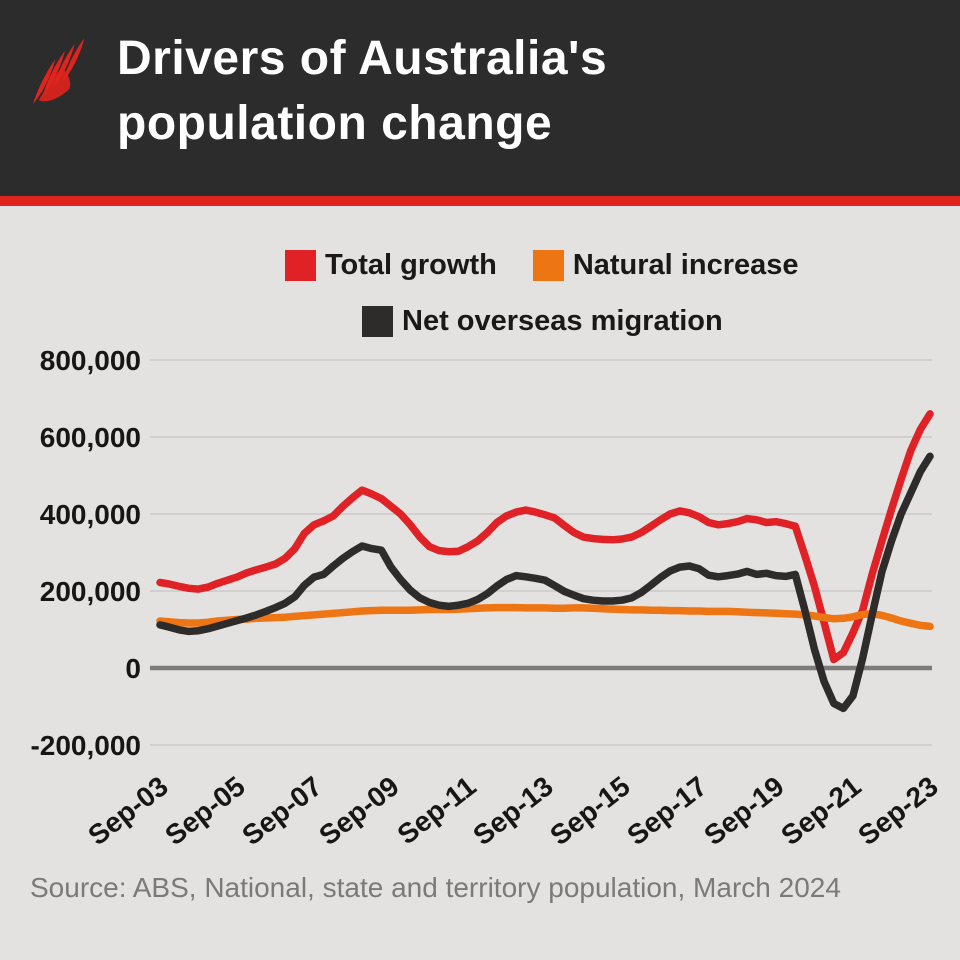  What do you see at coordinates (85, 745) in the screenshot?
I see `y-axis-tick: -200,000` at bounding box center [85, 745].